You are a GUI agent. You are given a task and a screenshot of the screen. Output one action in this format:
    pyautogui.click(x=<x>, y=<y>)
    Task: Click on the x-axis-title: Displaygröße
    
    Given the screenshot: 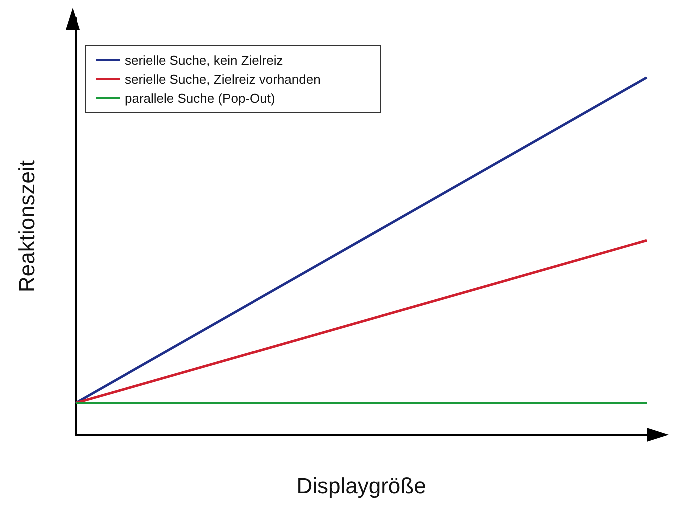 What is the action you would take?
    pyautogui.click(x=361, y=486)
    